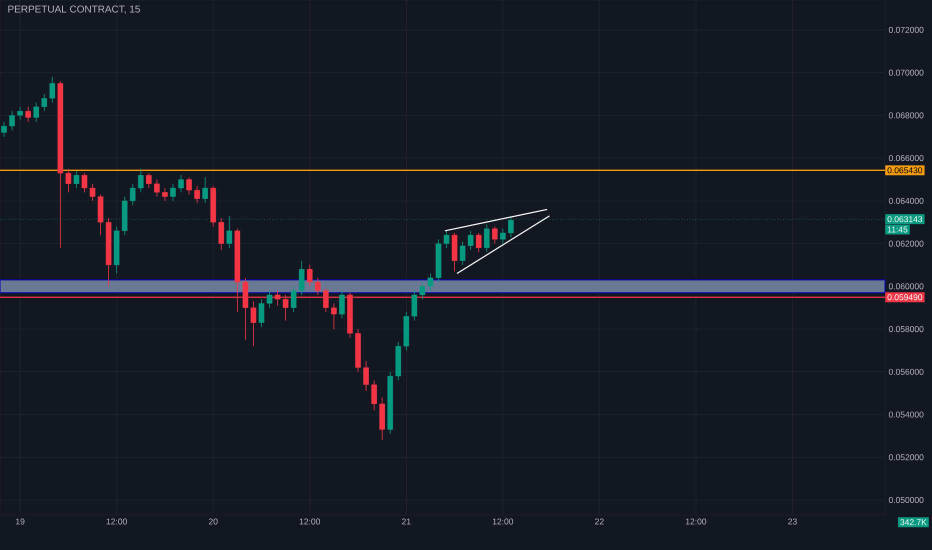  I want to click on y-tick-label: 0.064000, so click(906, 201).